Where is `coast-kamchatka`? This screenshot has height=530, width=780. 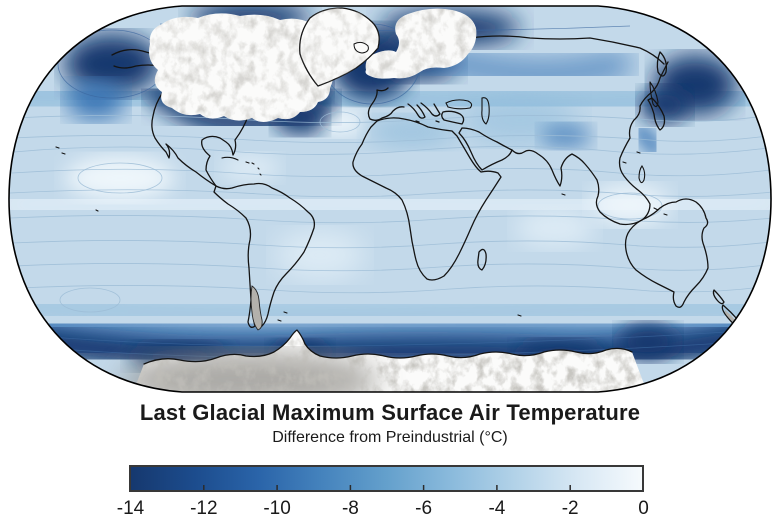
coast-kamchatka is located at coordinates (662, 64).